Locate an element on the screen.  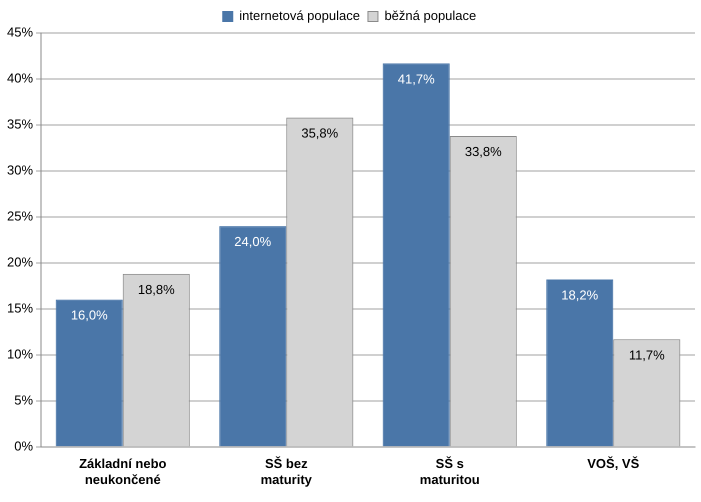
y-tick-label: 20% is located at coordinates (20, 262).